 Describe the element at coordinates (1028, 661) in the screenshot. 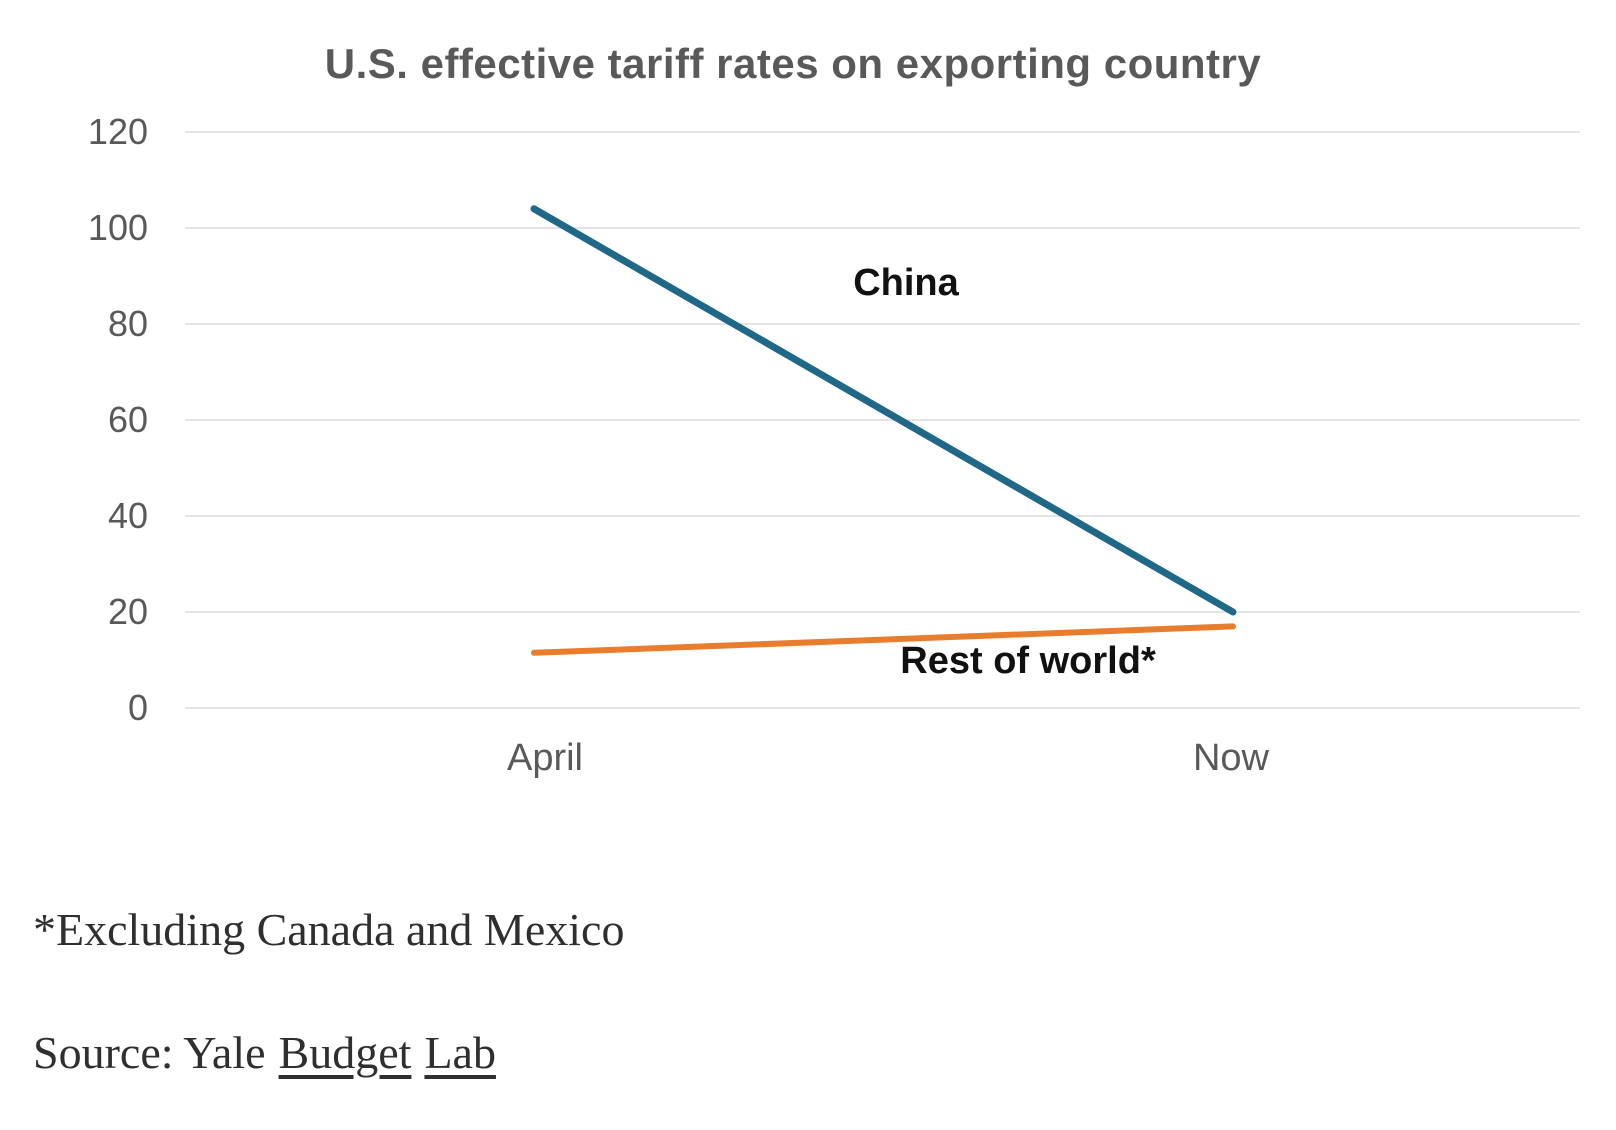

I see `rest-of-world-series-label: Rest of world*` at that location.